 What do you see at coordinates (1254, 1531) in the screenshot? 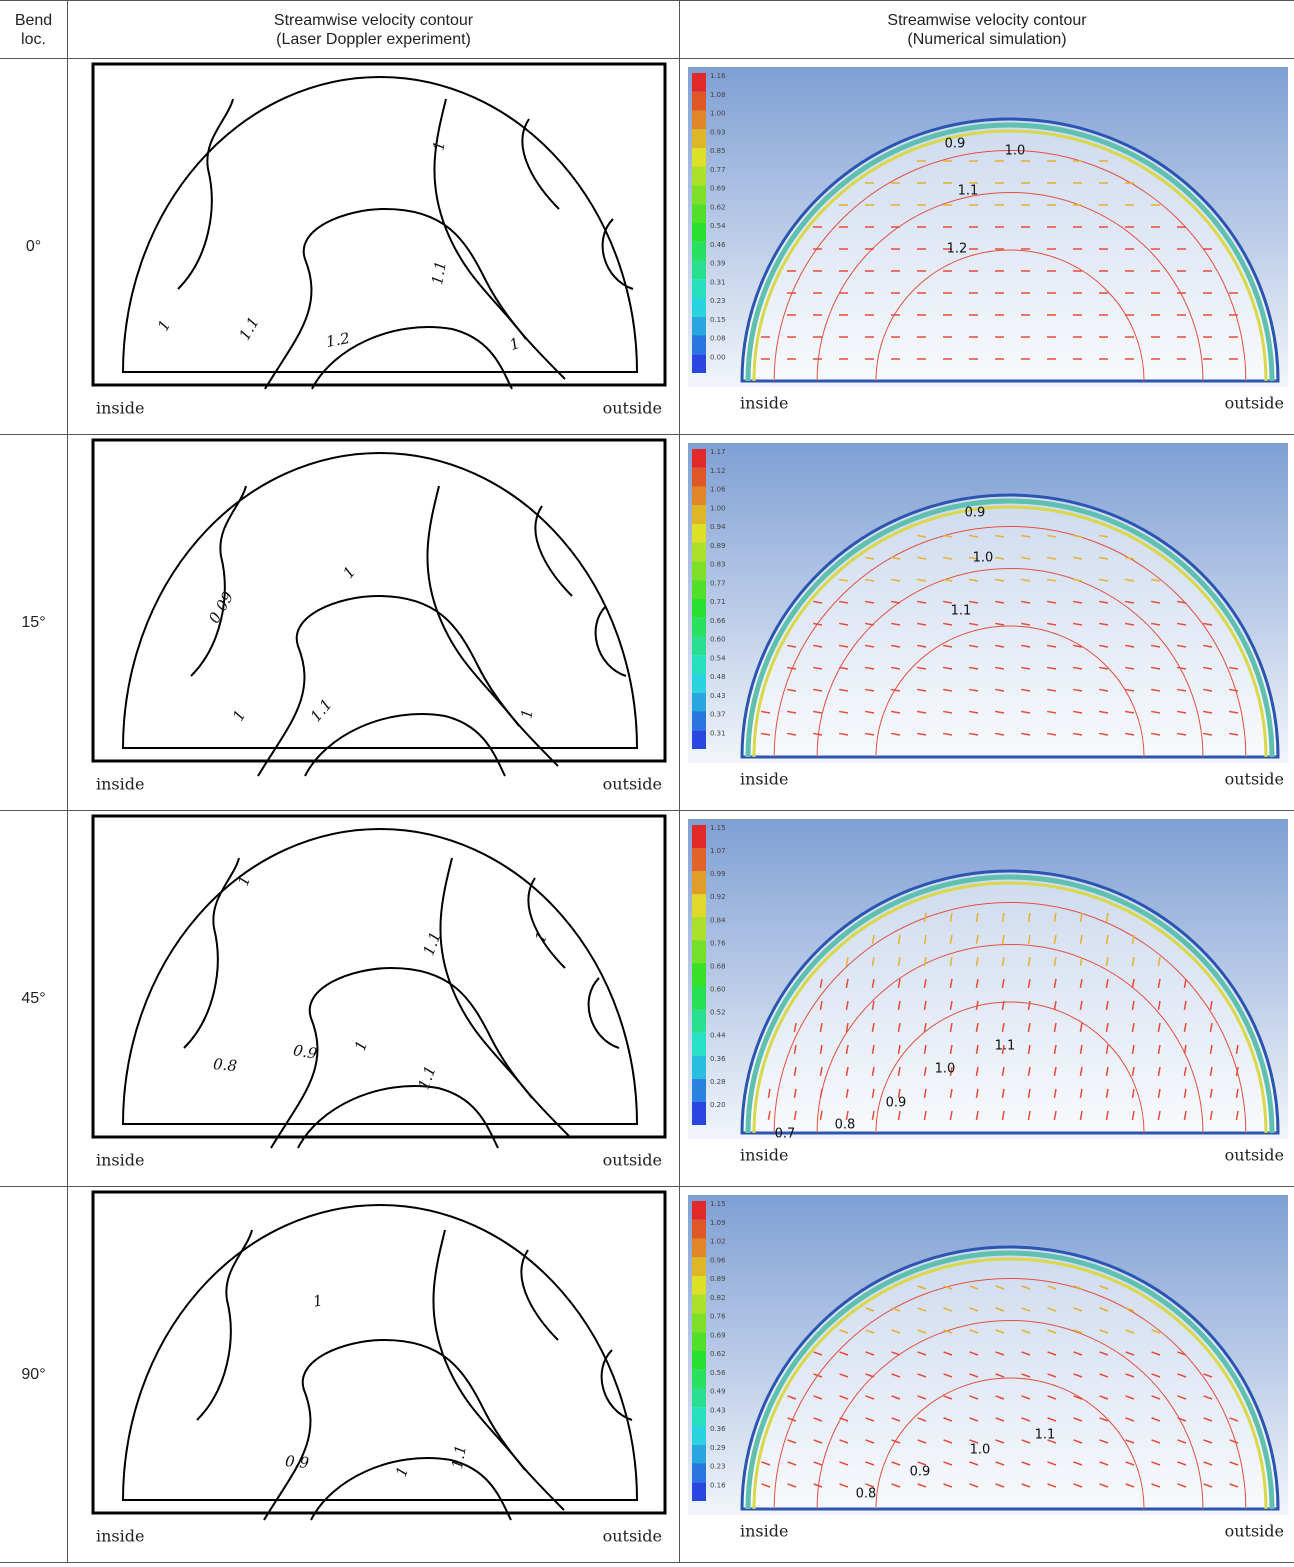
I see `outside-label: outside` at bounding box center [1254, 1531].